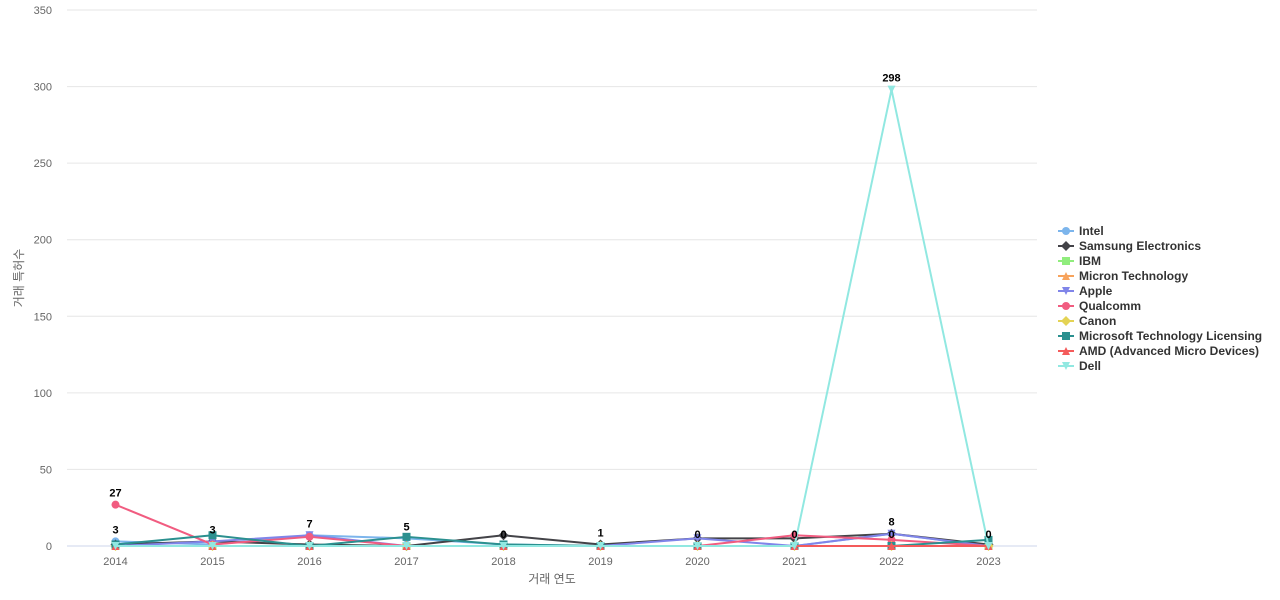 Image resolution: width=1280 pixels, height=600 pixels. I want to click on legend-label: Microsoft Technology Licensing, so click(1170, 336).